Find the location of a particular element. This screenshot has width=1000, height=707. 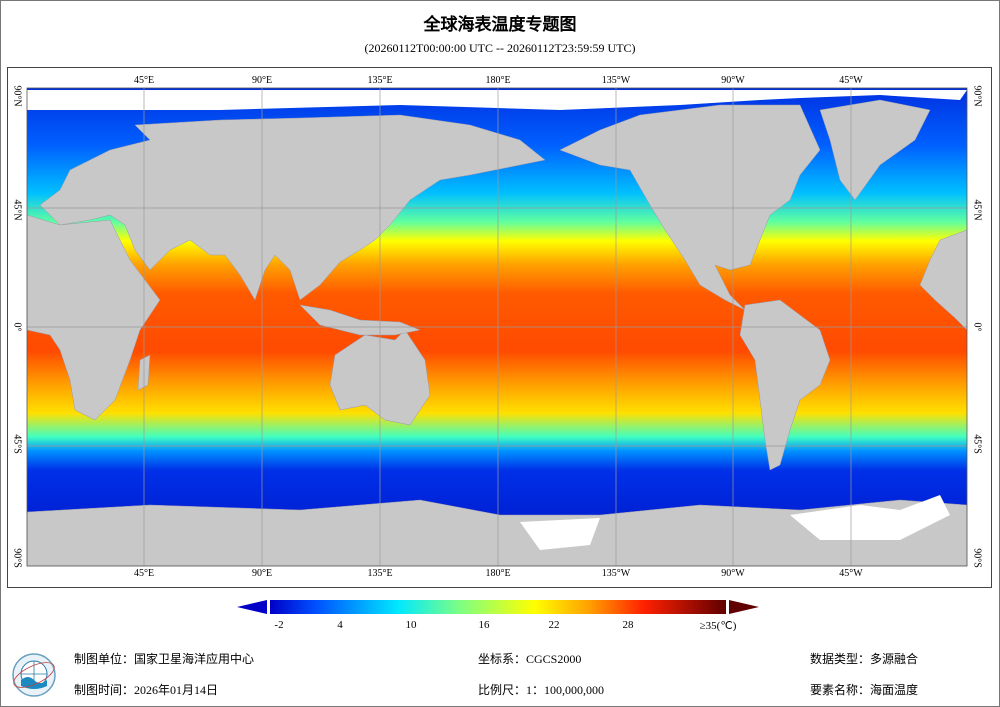

colorbar-max-arrow is located at coordinates (744, 607).